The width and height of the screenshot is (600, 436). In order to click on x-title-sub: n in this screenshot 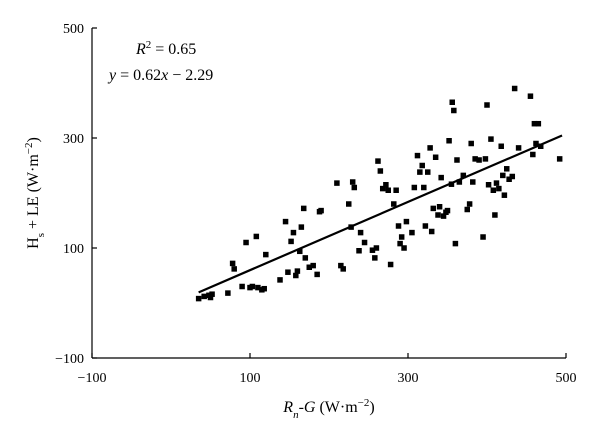, I will do `click(296, 415)`.